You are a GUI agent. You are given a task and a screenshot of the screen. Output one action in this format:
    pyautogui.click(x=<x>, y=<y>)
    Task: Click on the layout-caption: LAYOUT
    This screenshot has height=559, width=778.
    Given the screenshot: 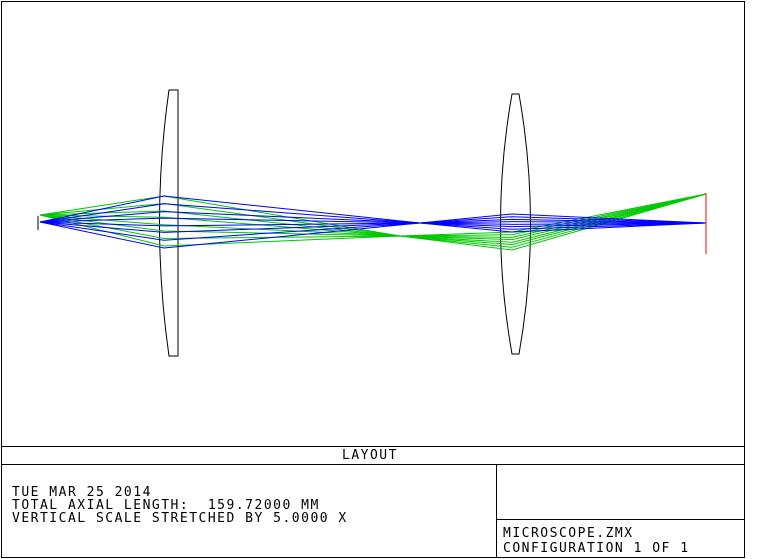 What is the action you would take?
    pyautogui.click(x=370, y=455)
    